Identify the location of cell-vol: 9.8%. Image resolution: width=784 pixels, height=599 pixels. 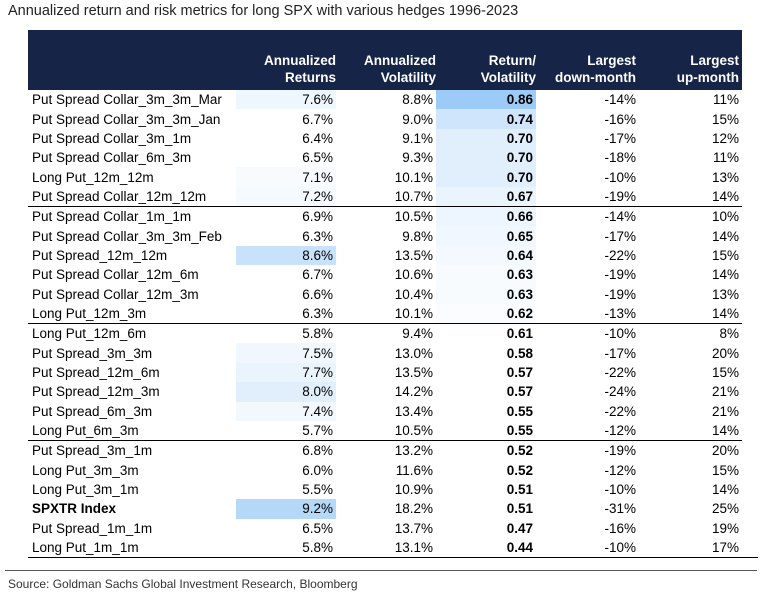
(417, 236).